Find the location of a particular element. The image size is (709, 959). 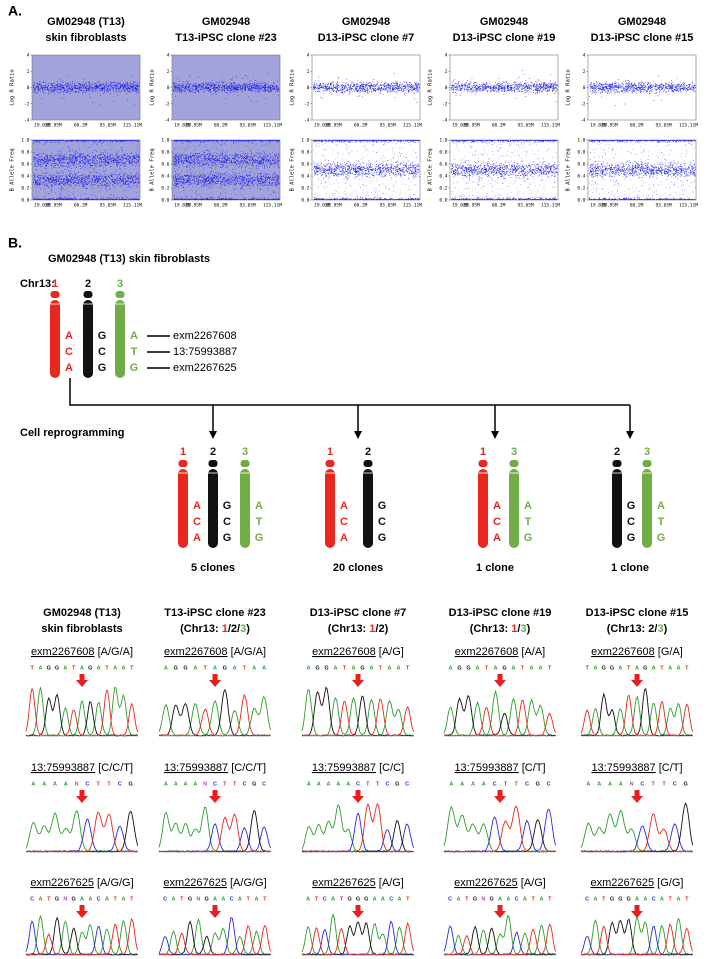

y-tick-label: -4 is located at coordinates (445, 121).